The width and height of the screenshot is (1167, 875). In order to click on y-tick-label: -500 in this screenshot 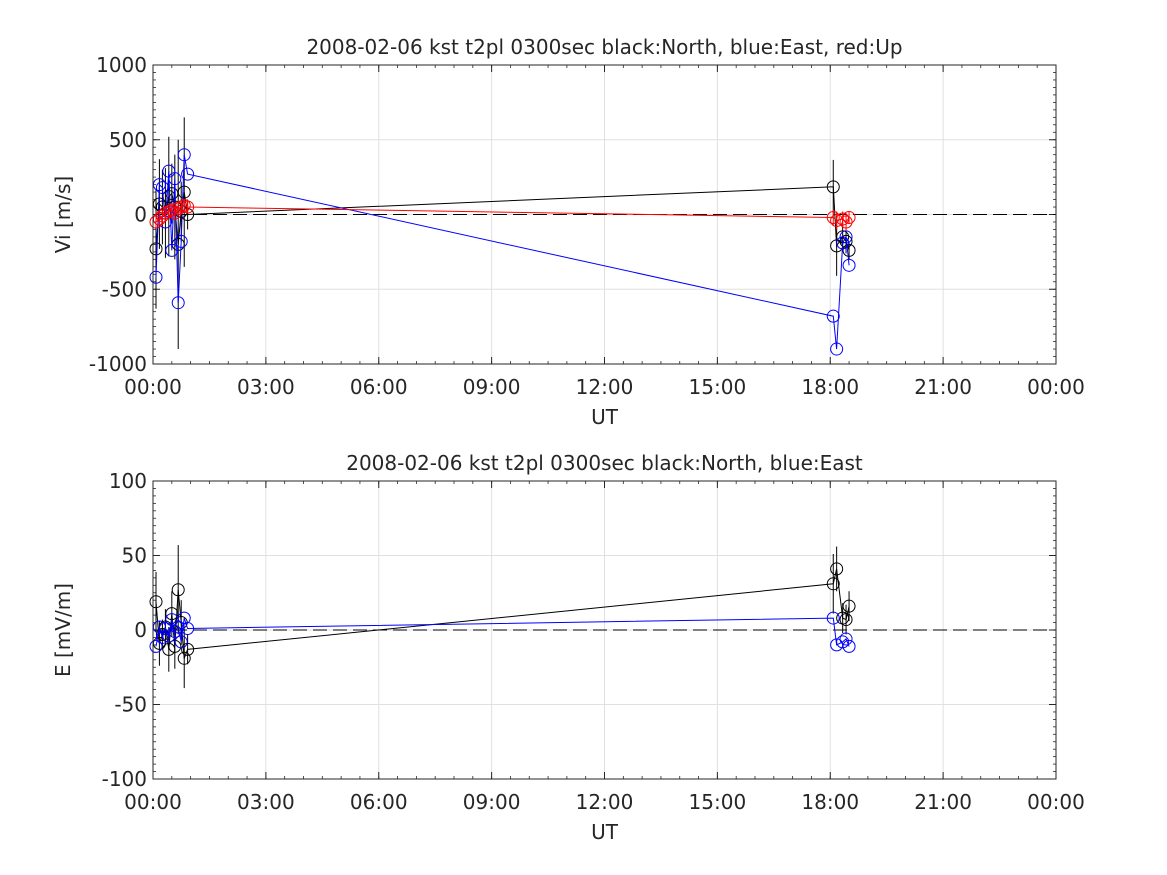, I will do `click(124, 289)`.